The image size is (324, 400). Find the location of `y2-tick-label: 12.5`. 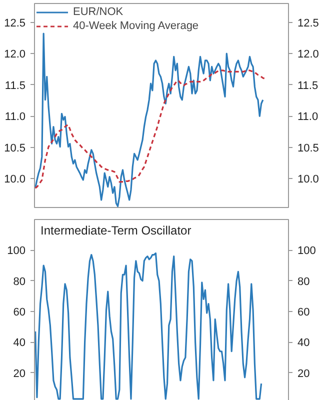

y2-tick-label: 12.5 is located at coordinates (308, 23).